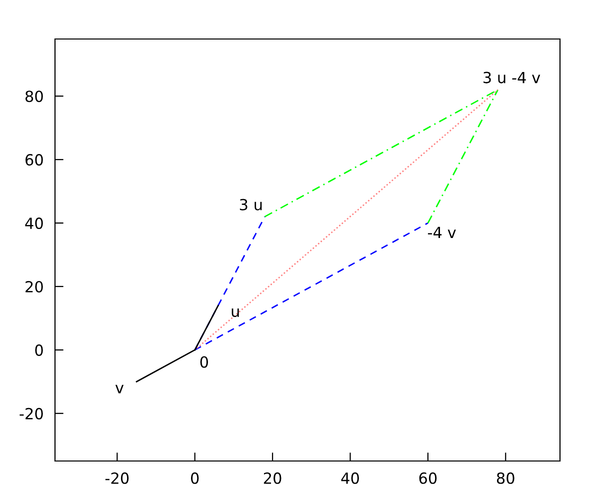 Image resolution: width=600 pixels, height=500 pixels. What do you see at coordinates (34, 96) in the screenshot?
I see `y-tick-label: 80` at bounding box center [34, 96].